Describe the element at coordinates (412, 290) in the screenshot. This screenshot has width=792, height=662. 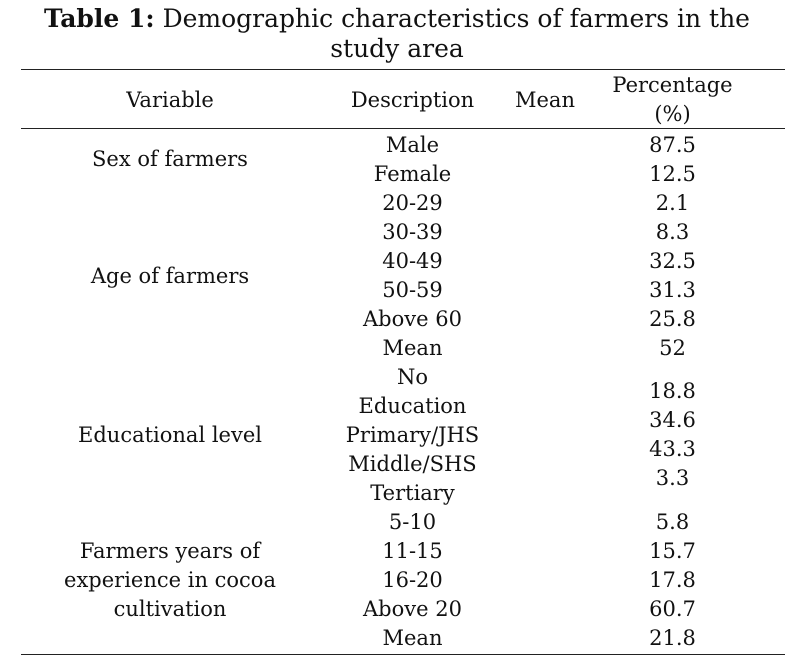
I see `group-age-description: 50-59` at that location.